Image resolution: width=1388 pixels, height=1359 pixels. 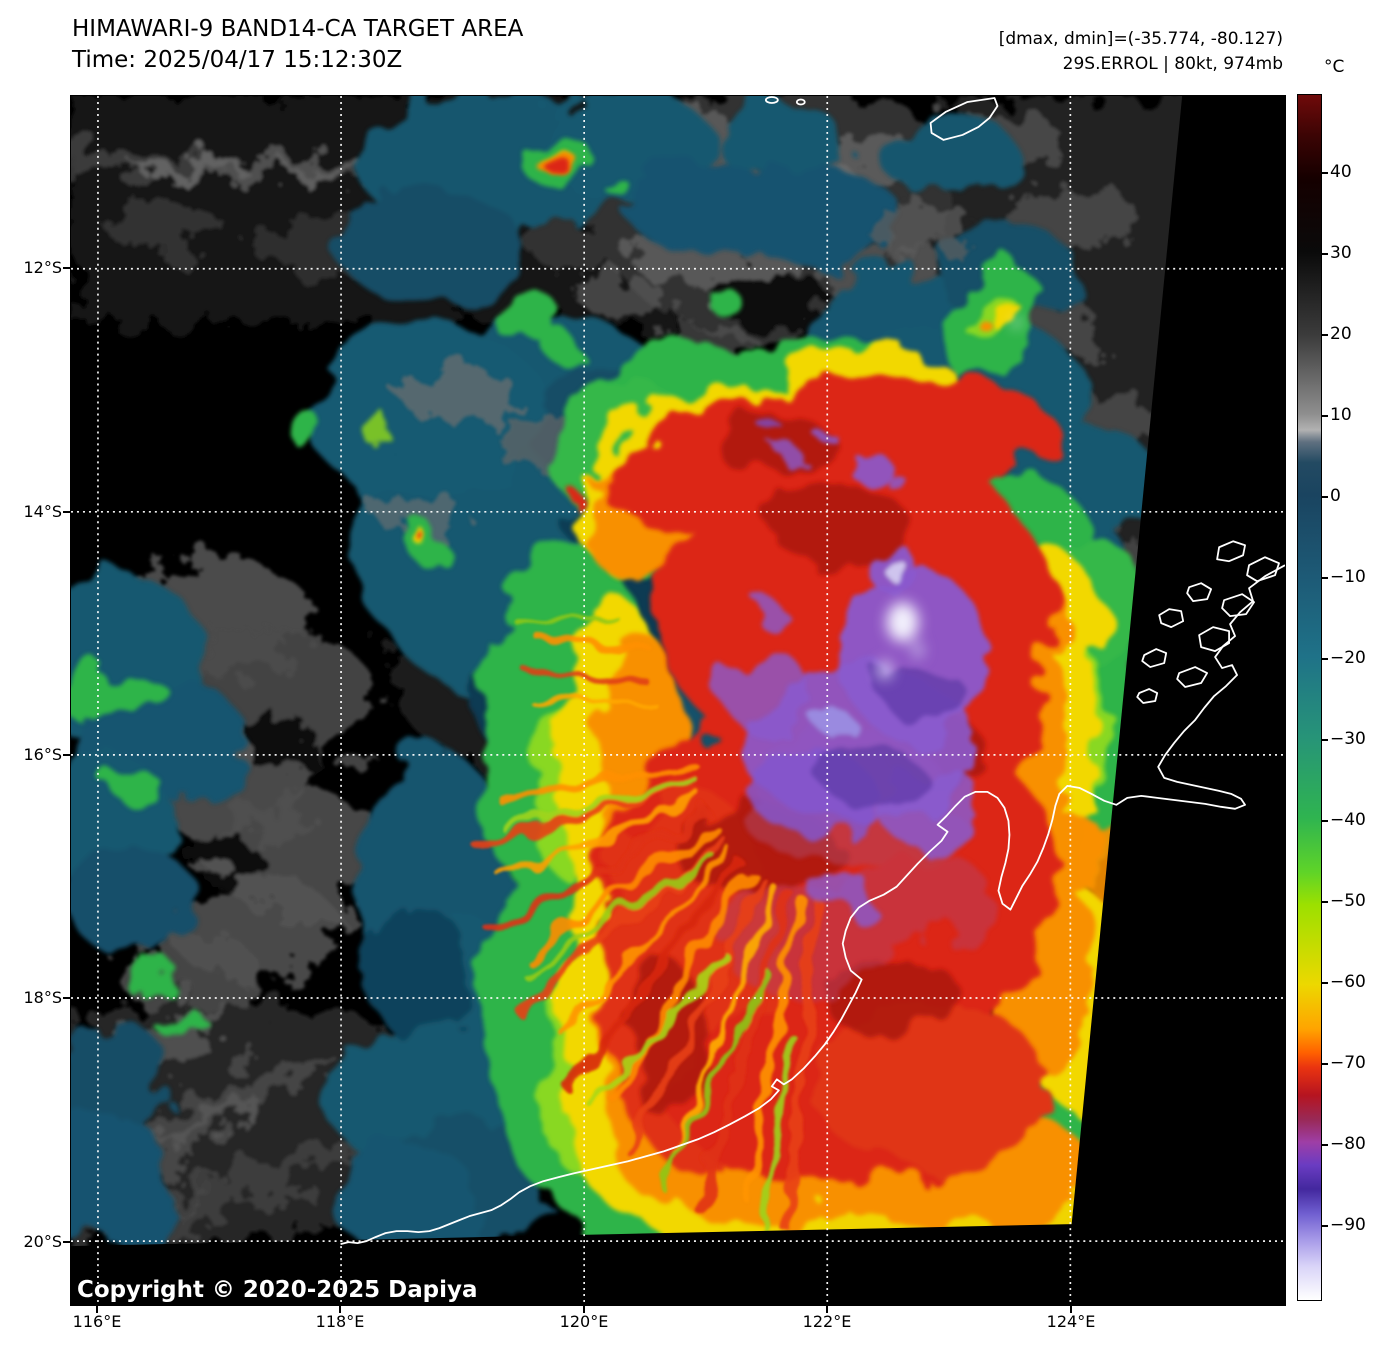 I want to click on lat-tick-12s: 12°S, so click(x=42, y=267).